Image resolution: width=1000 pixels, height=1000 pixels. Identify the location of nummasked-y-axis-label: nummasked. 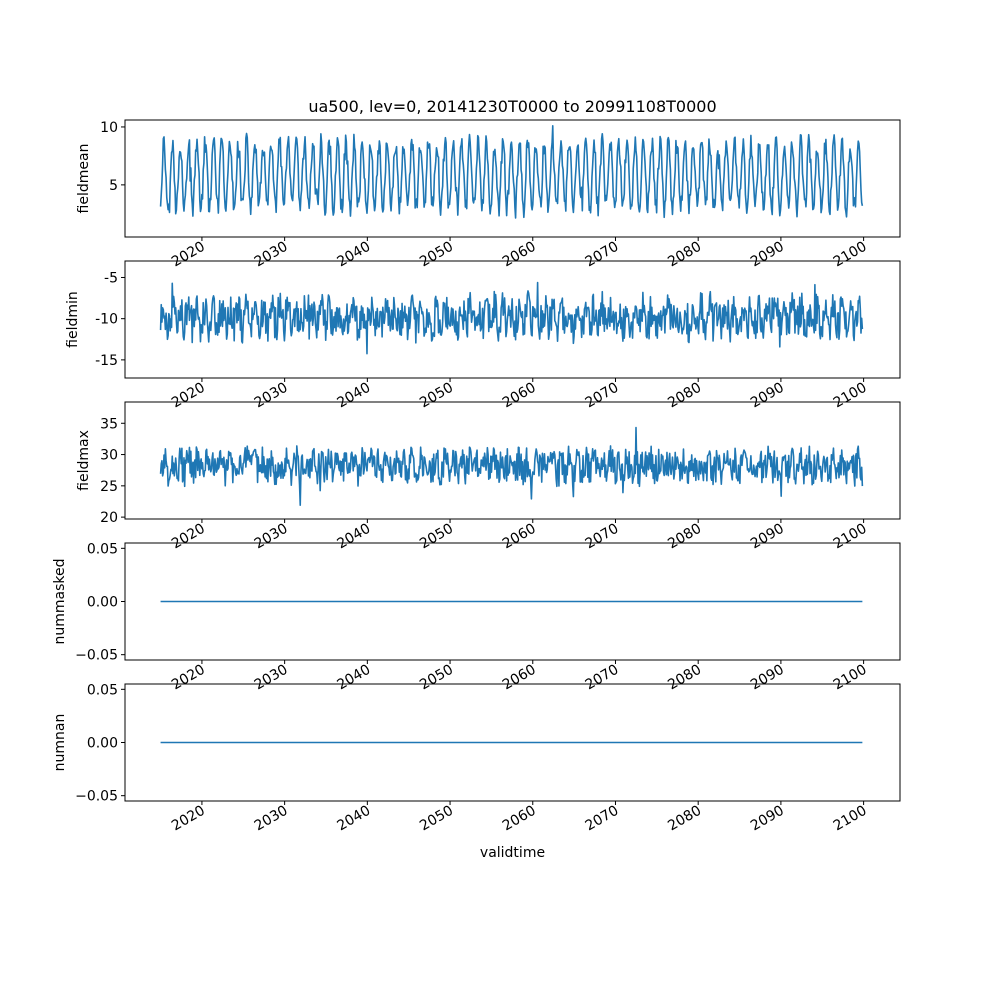
(60, 601).